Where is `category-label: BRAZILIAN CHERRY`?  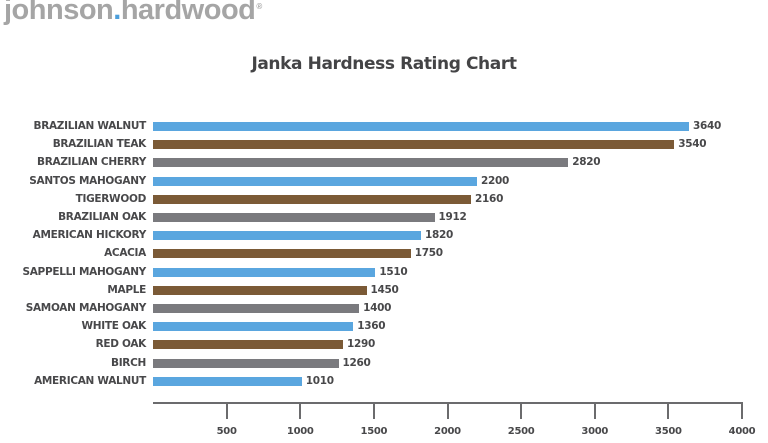
category-label: BRAZILIAN CHERRY is located at coordinates (91, 162).